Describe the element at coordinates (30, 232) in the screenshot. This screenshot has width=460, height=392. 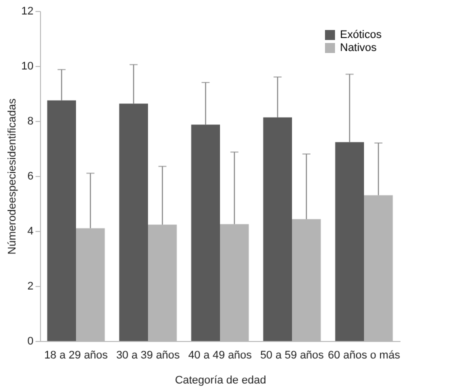
I see `y-tick-label: 4` at that location.